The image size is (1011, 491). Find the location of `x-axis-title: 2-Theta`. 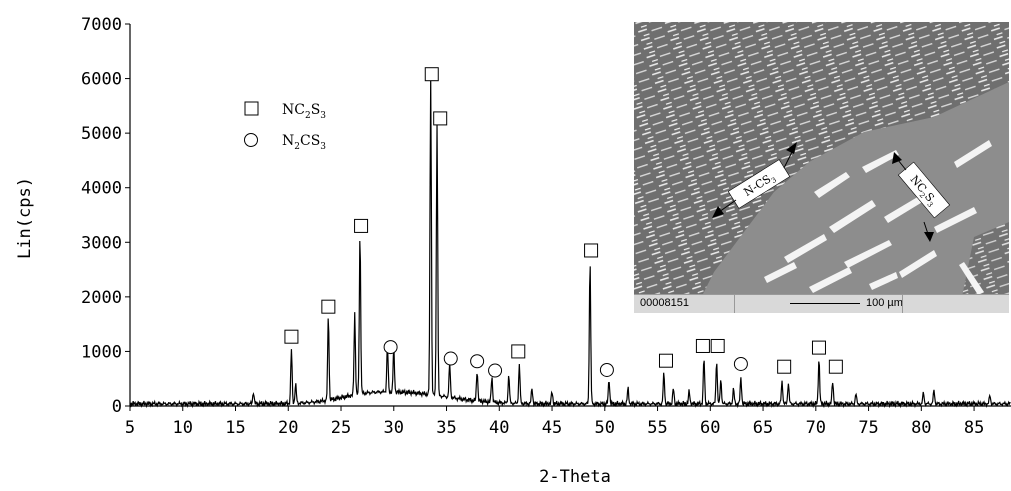

x-axis-title: 2-Theta is located at coordinates (575, 477).